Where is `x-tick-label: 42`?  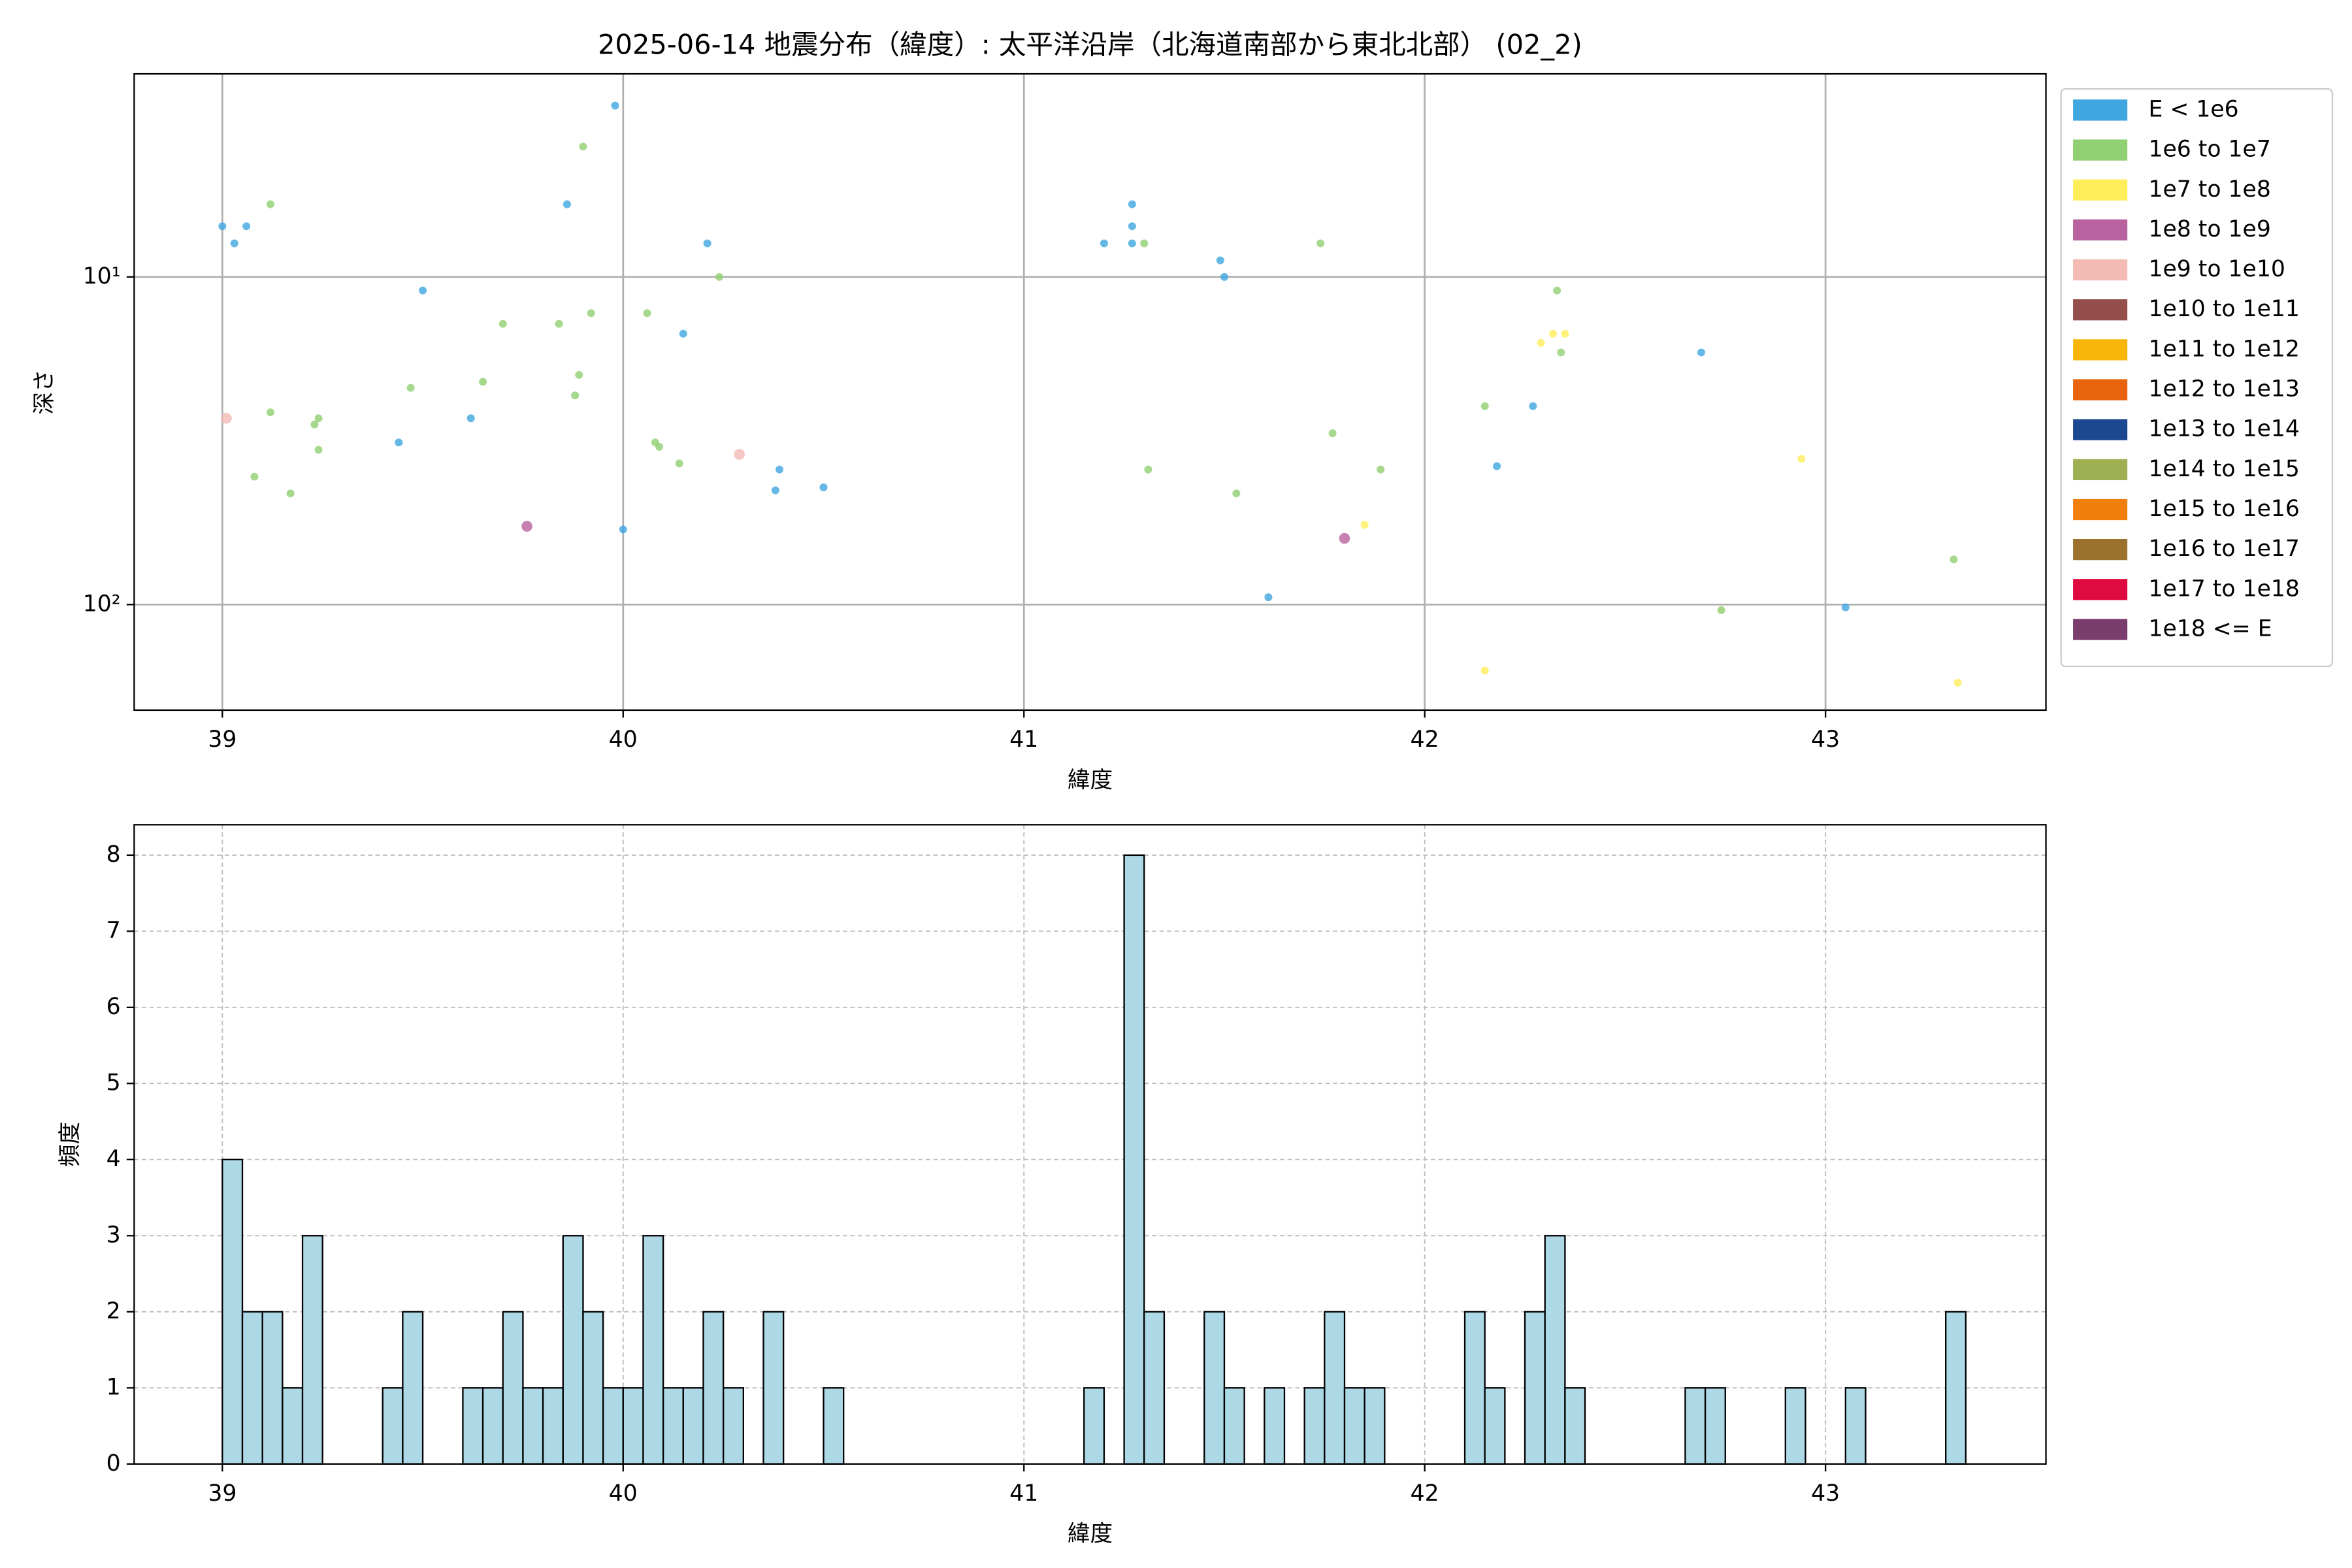 x-tick-label: 42 is located at coordinates (1425, 1493).